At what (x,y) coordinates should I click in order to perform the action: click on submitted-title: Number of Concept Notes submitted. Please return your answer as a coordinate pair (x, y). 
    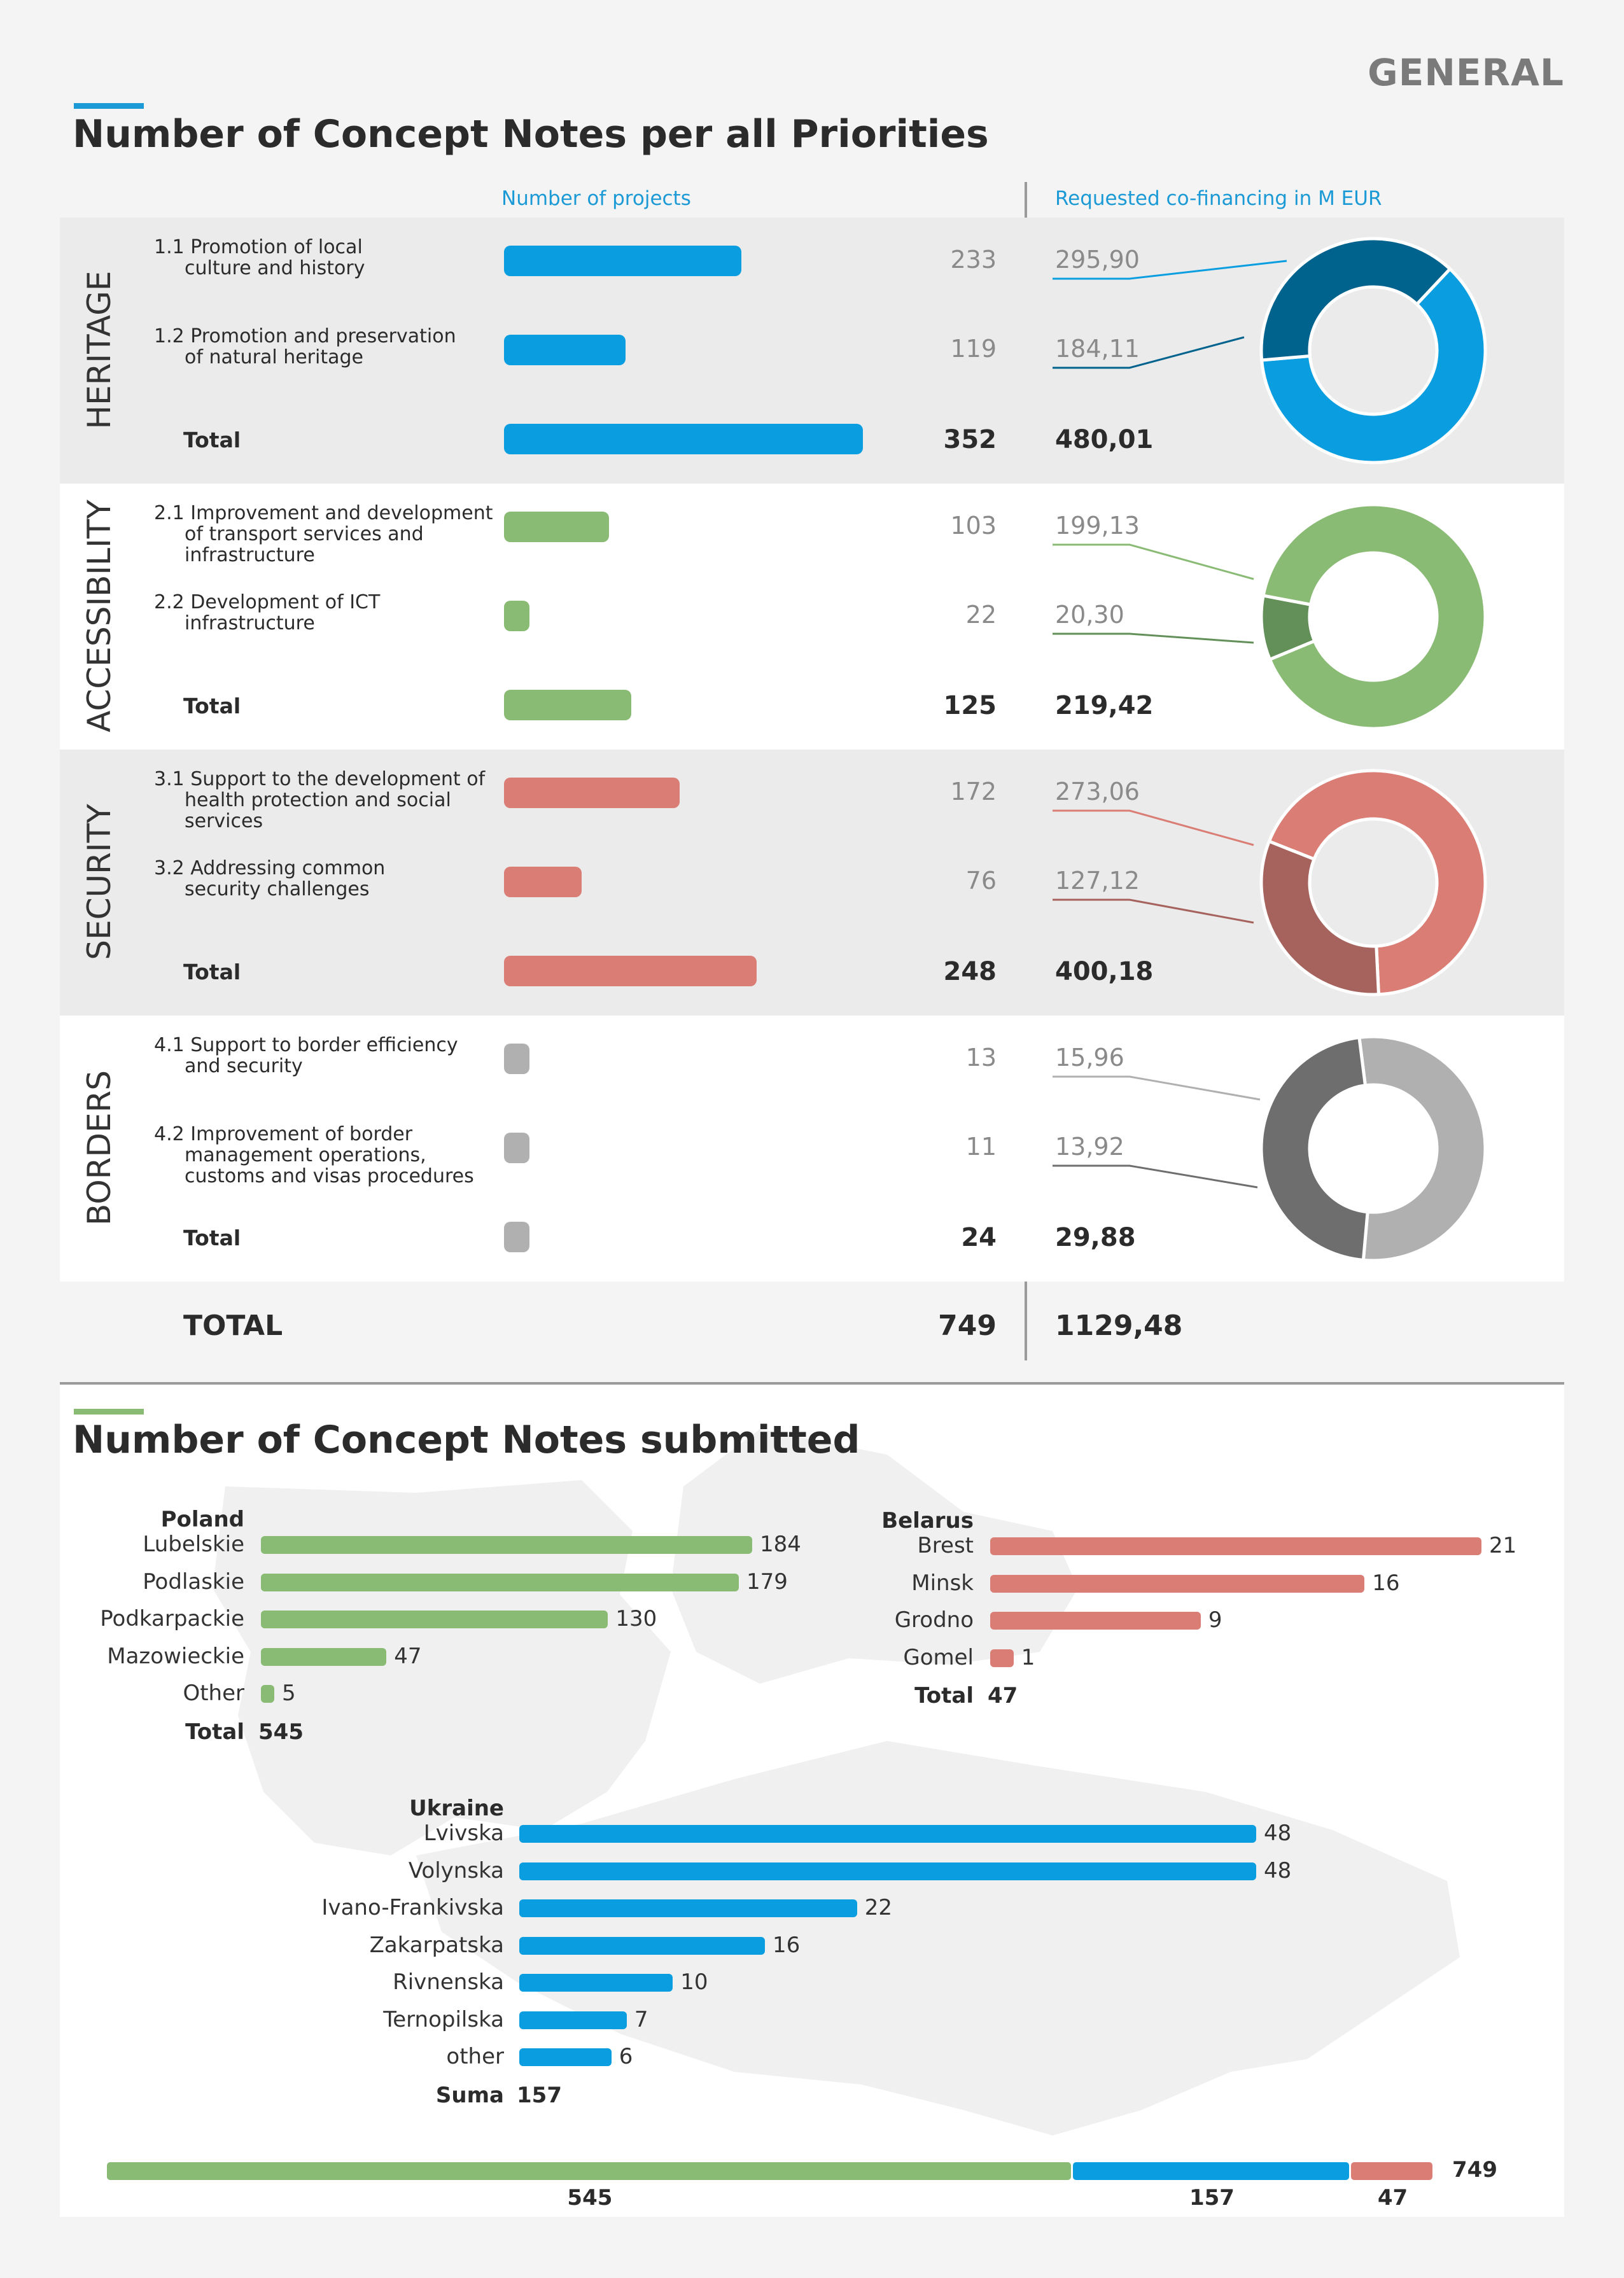
    Looking at the image, I should click on (466, 1440).